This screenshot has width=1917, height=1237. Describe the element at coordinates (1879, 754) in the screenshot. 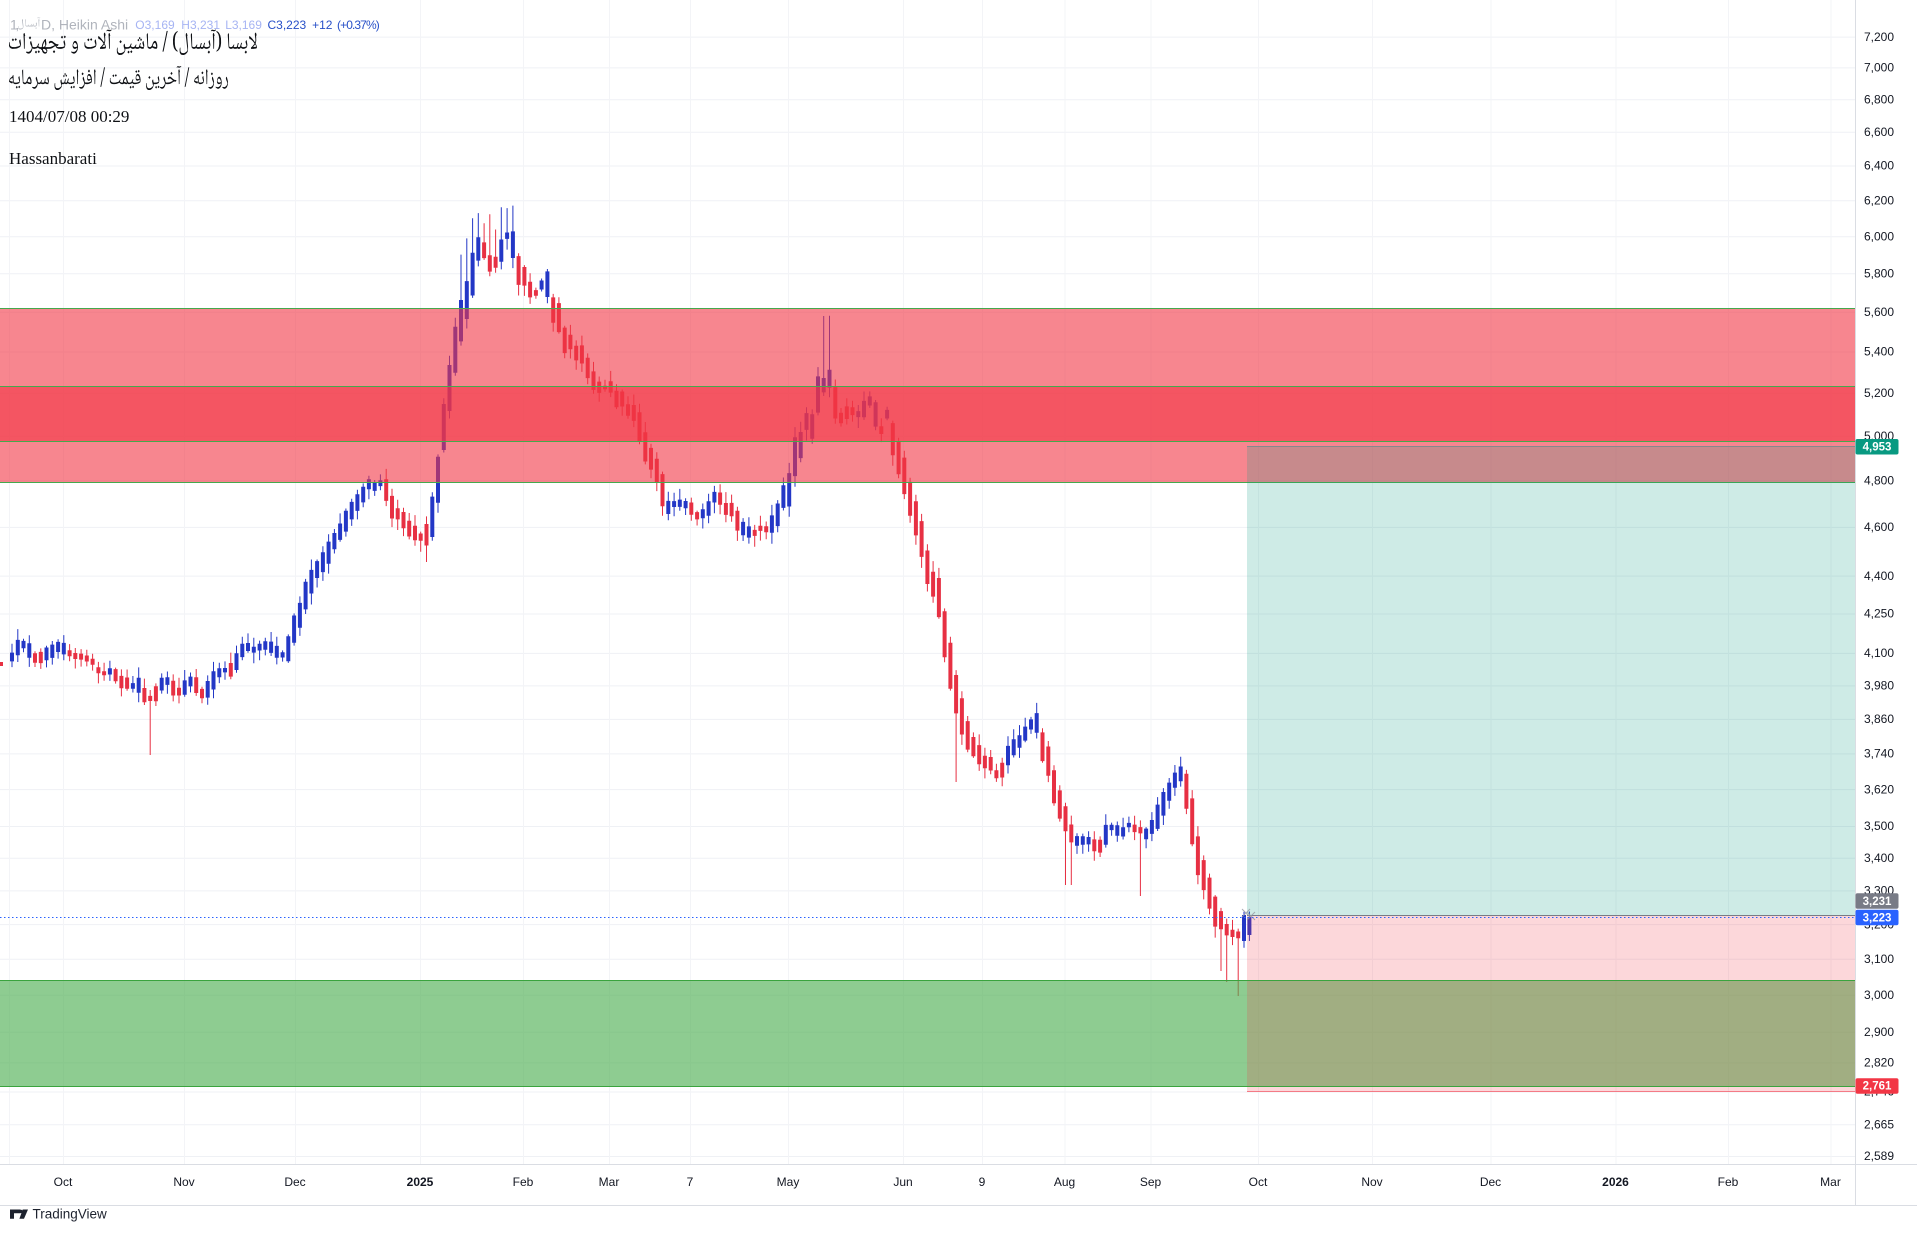

I see `svg-text: 3,740` at that location.